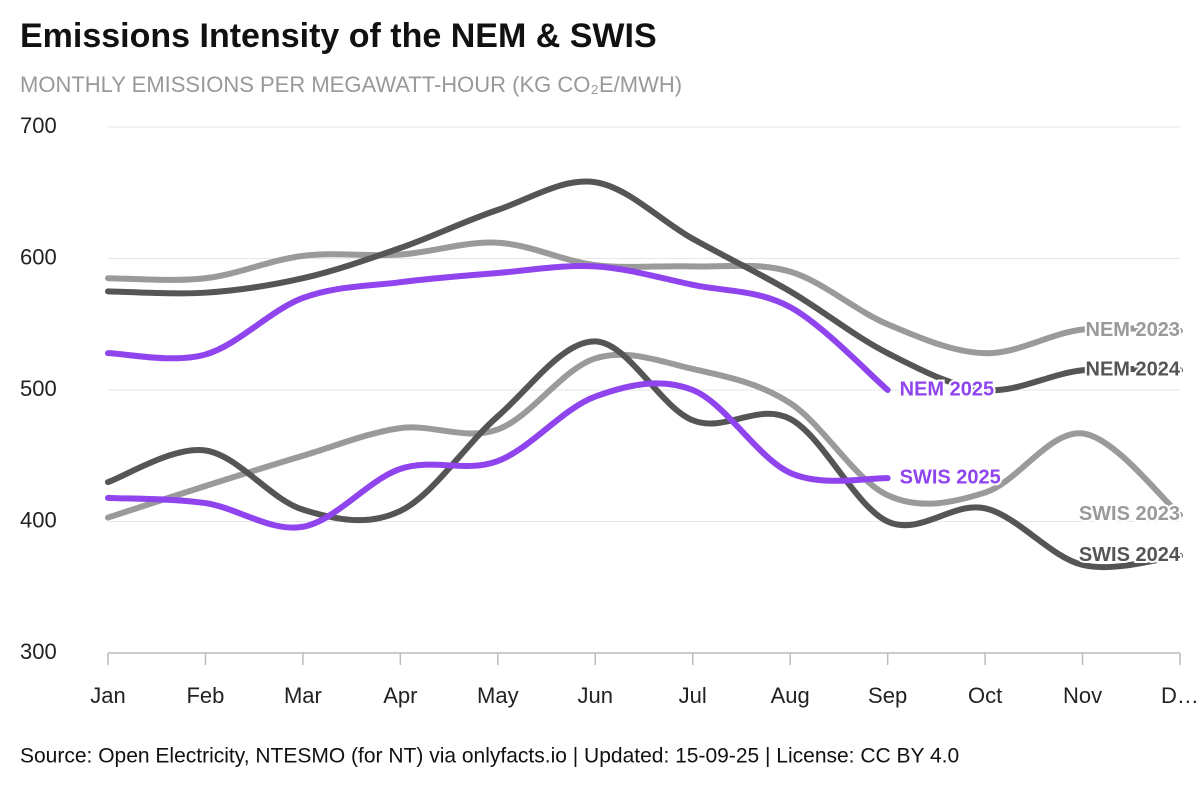 This screenshot has width=1200, height=800. I want to click on x-tick-label: May, so click(498, 695).